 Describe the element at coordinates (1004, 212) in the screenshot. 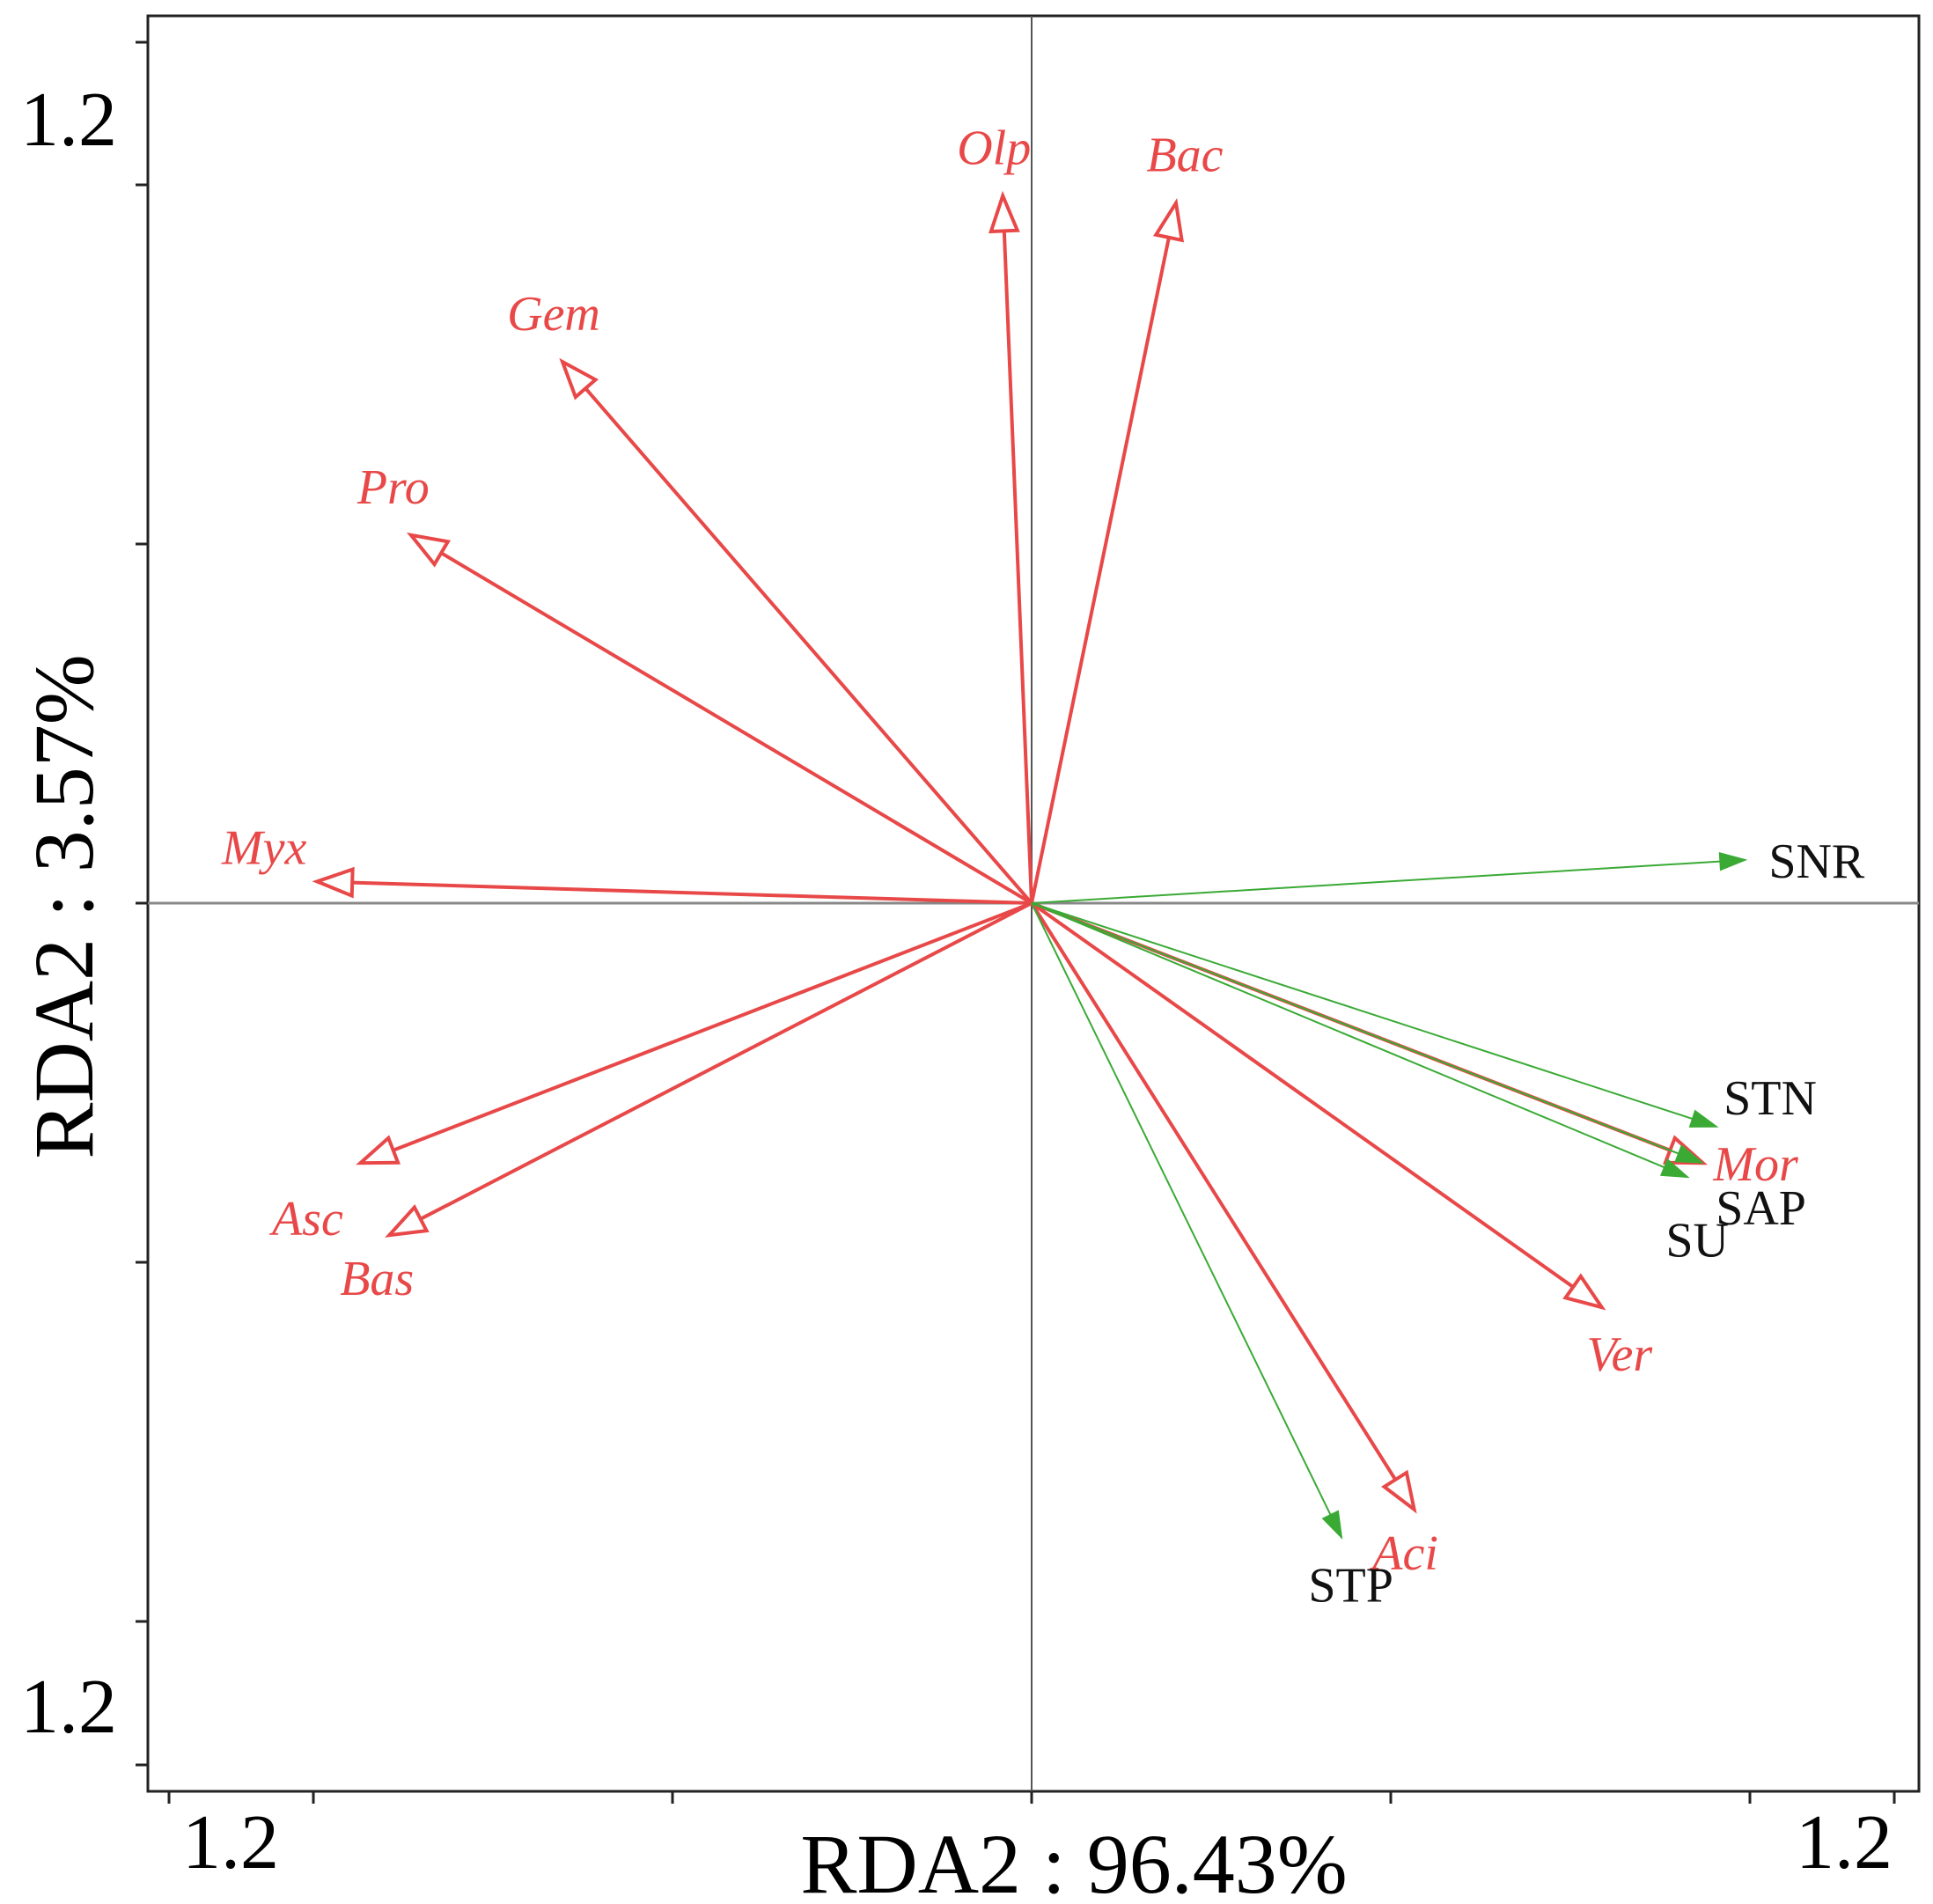

I see `species-arrowhead-olp` at that location.